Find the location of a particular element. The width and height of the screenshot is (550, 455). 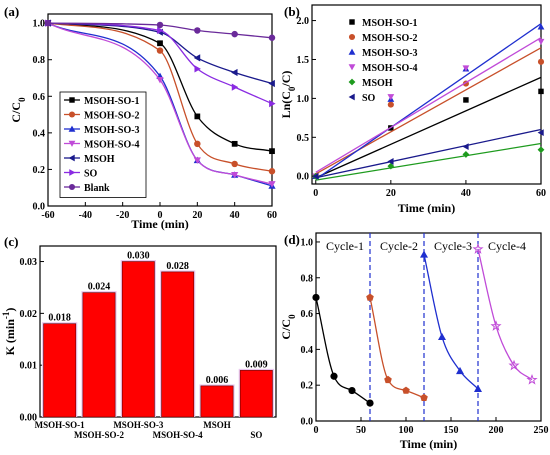

category-label: MSOH-SO-4 is located at coordinates (178, 435).